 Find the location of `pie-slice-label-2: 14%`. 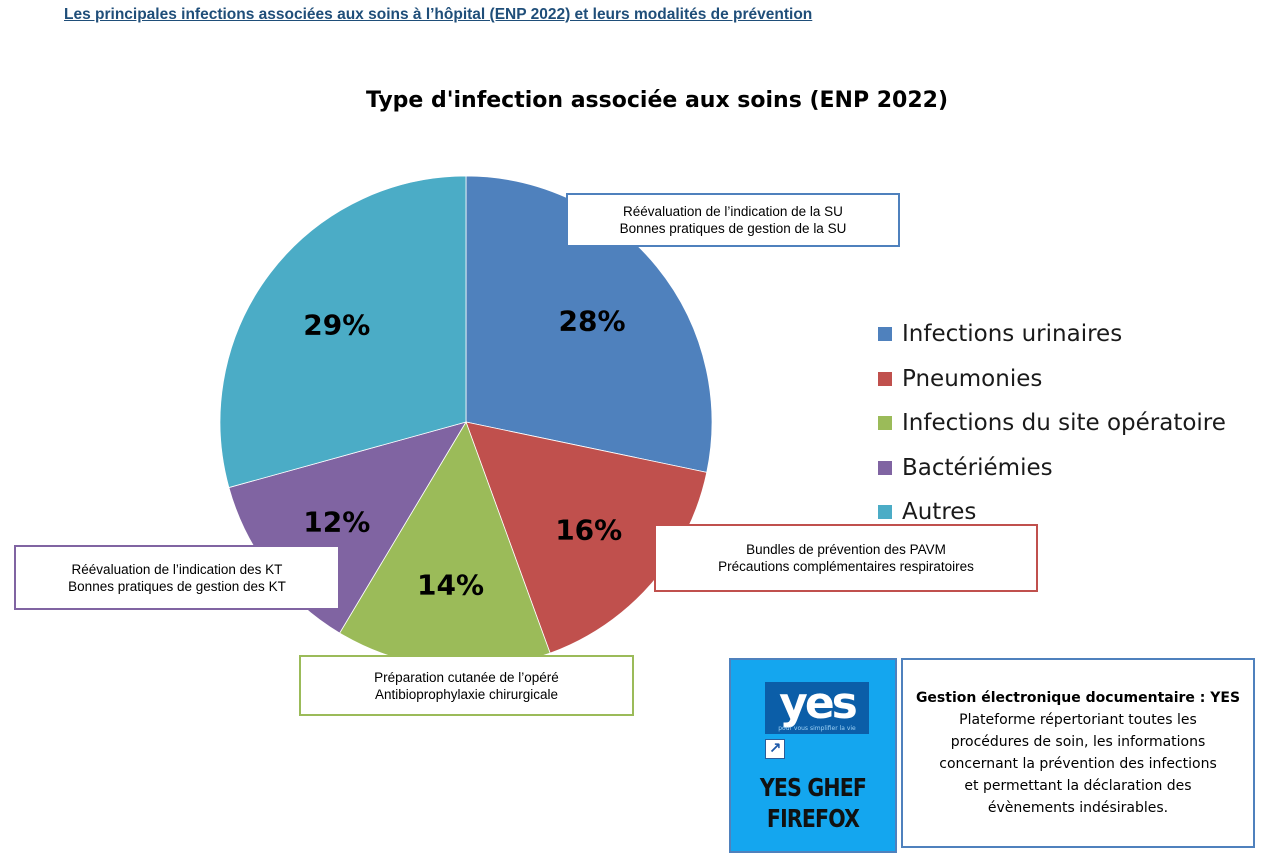

pie-slice-label-2: 14% is located at coordinates (450, 585).